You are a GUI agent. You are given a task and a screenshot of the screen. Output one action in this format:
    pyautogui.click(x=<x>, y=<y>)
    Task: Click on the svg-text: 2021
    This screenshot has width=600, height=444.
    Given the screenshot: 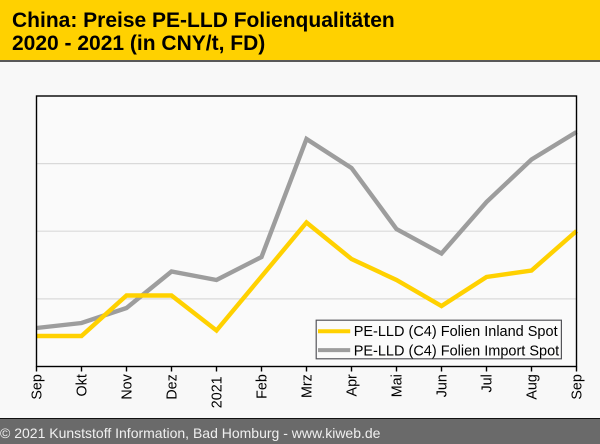 What is the action you would take?
    pyautogui.click(x=218, y=392)
    